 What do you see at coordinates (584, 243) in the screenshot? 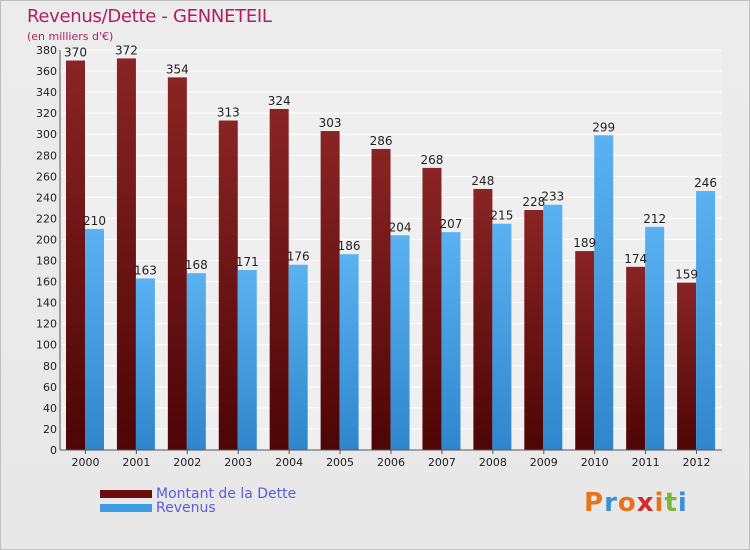
I see `data-label-dette: 189` at bounding box center [584, 243].